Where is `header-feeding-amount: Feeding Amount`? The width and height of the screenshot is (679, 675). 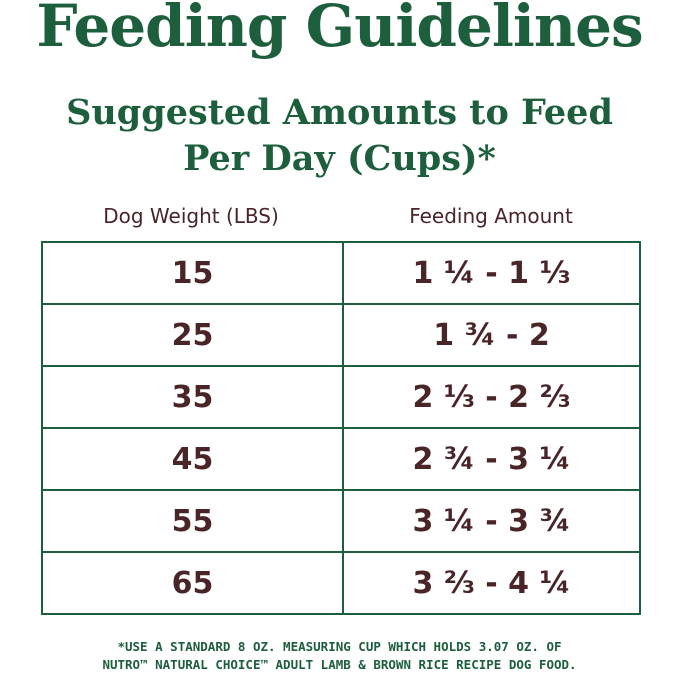
header-feeding-amount: Feeding Amount is located at coordinates (491, 216).